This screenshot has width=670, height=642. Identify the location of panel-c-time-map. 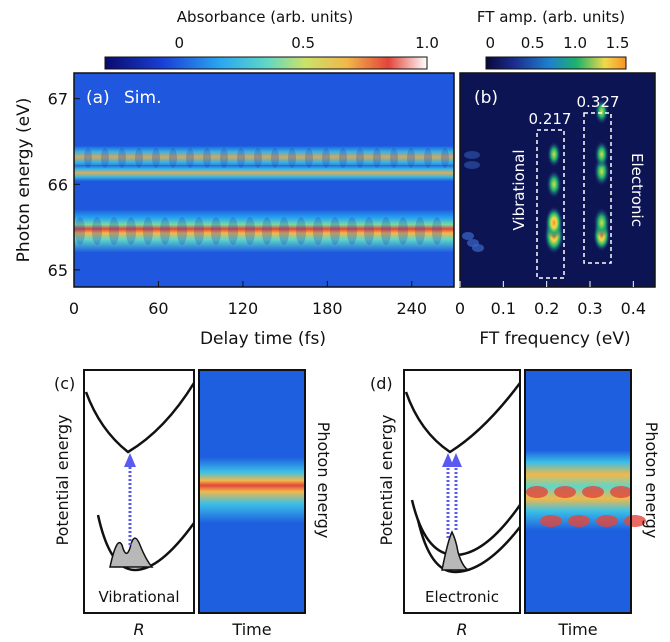
(252, 491).